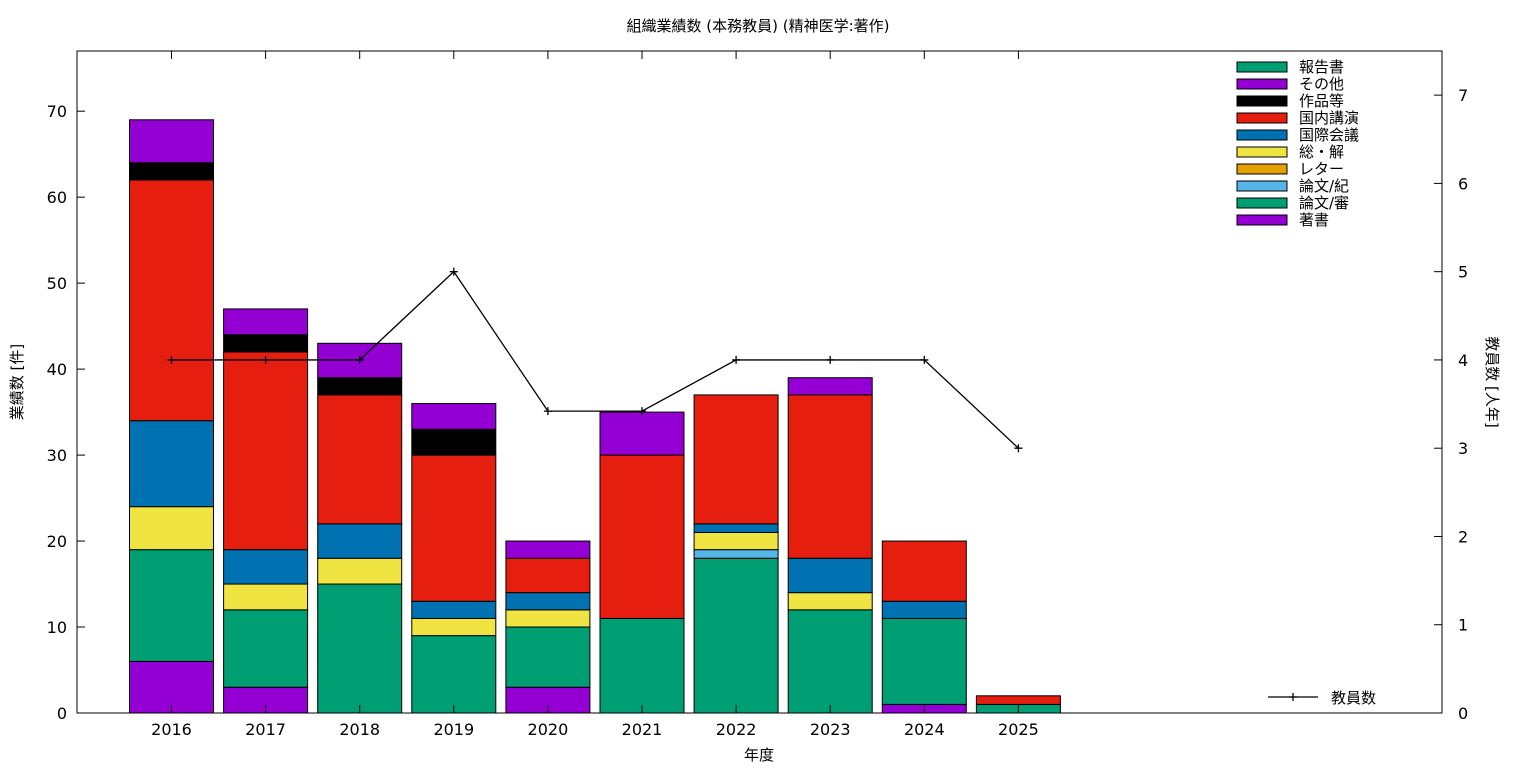  Describe the element at coordinates (1321, 101) in the screenshot. I see `legend-label: 作品等` at that location.